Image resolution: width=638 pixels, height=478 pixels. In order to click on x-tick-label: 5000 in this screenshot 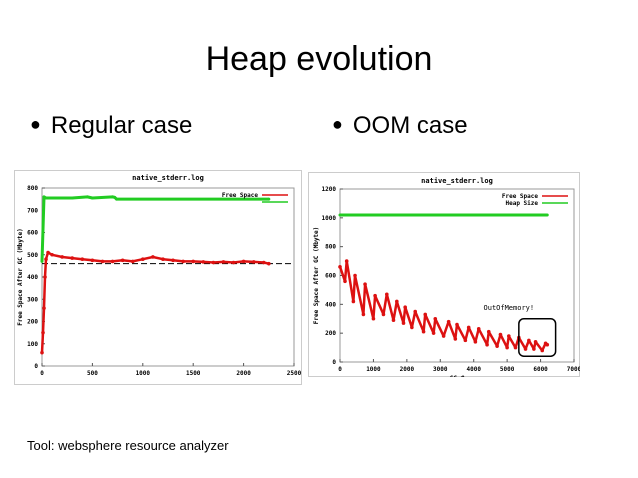, I will do `click(507, 369)`.